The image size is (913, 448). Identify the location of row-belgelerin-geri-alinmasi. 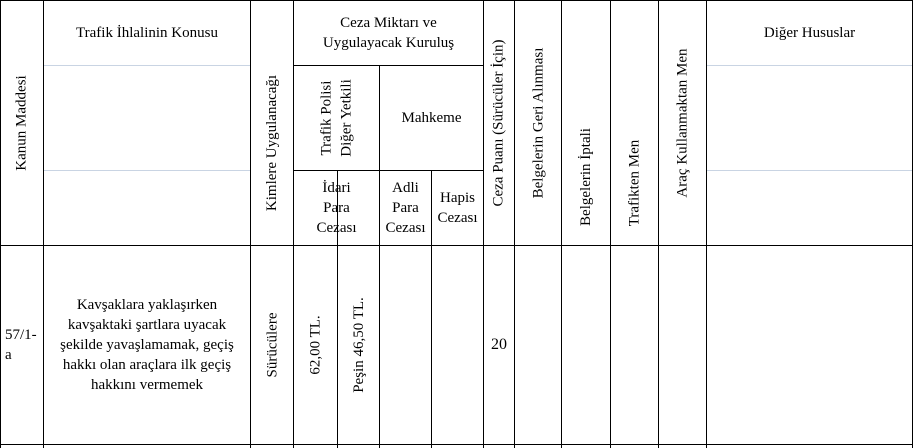
(538, 345).